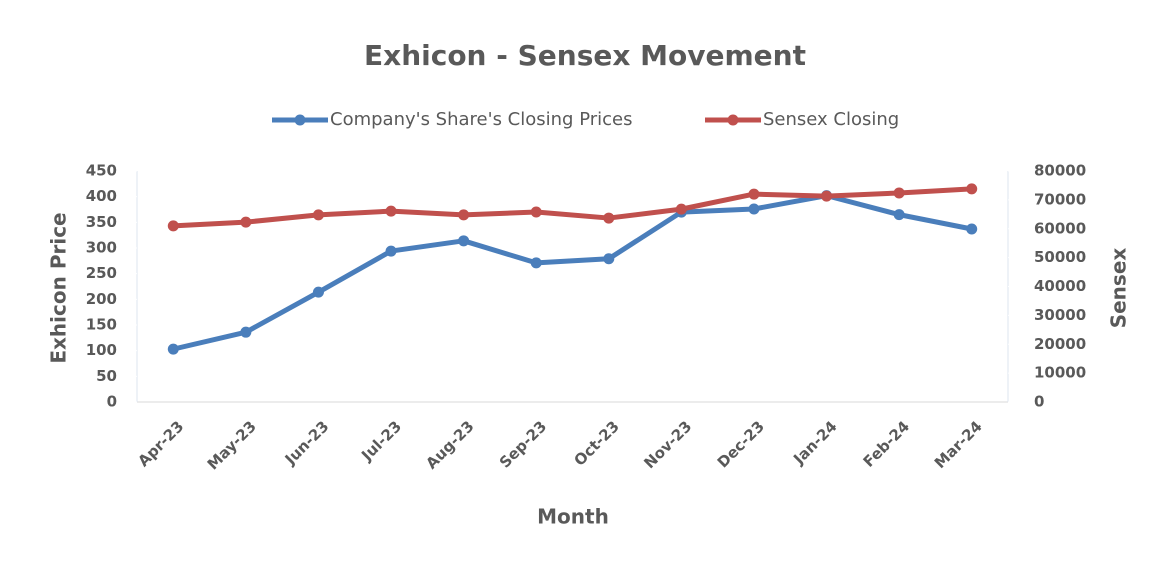 The width and height of the screenshot is (1158, 561). I want to click on y2-tick-label: 20000, so click(1060, 344).